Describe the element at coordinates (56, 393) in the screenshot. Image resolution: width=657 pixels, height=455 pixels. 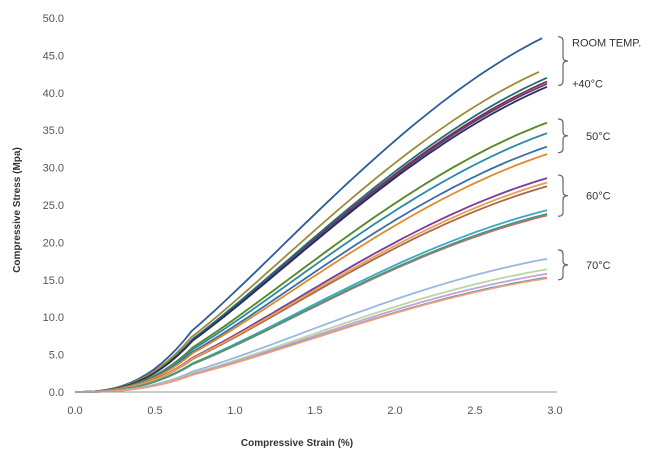
I see `y-tick-label: 0.0` at that location.